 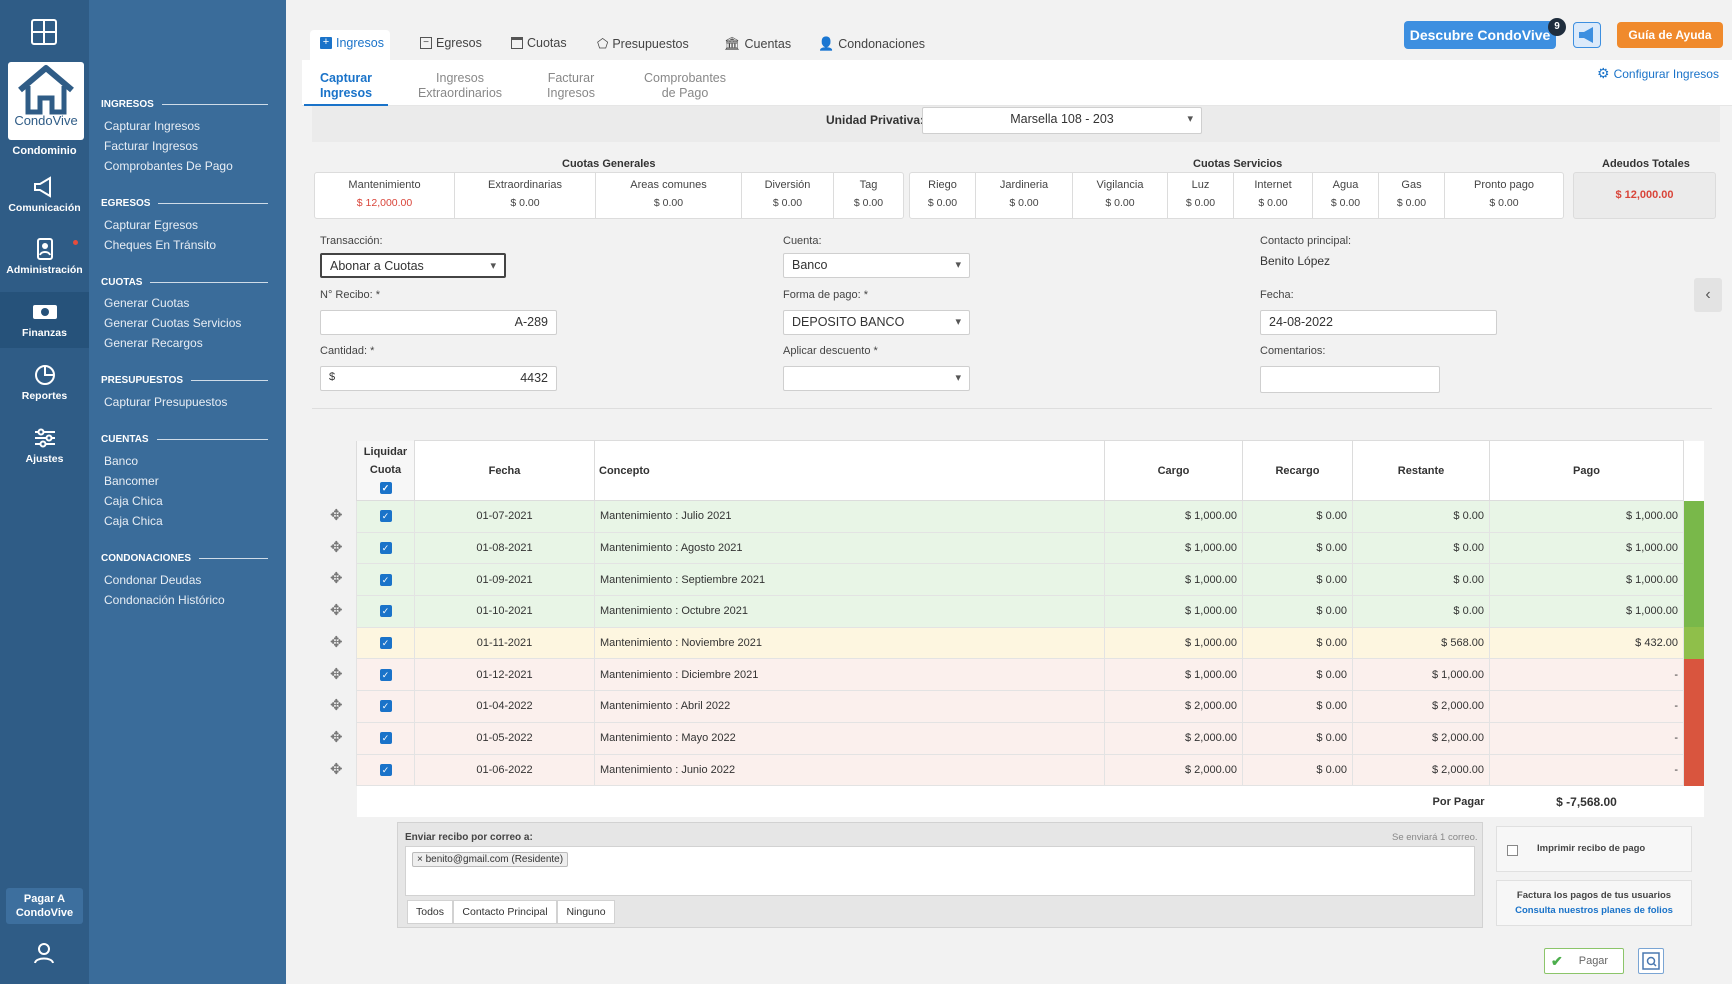 I want to click on nav-caja-chica: Caja Chica, so click(x=133, y=501).